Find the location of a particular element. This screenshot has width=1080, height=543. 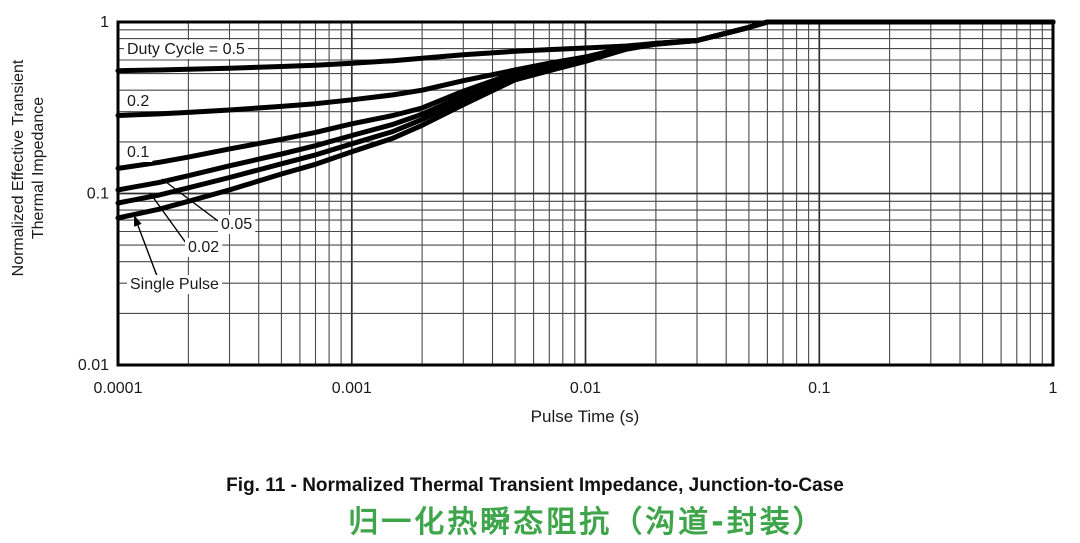

y-tick-label: 0.1 is located at coordinates (98, 194).